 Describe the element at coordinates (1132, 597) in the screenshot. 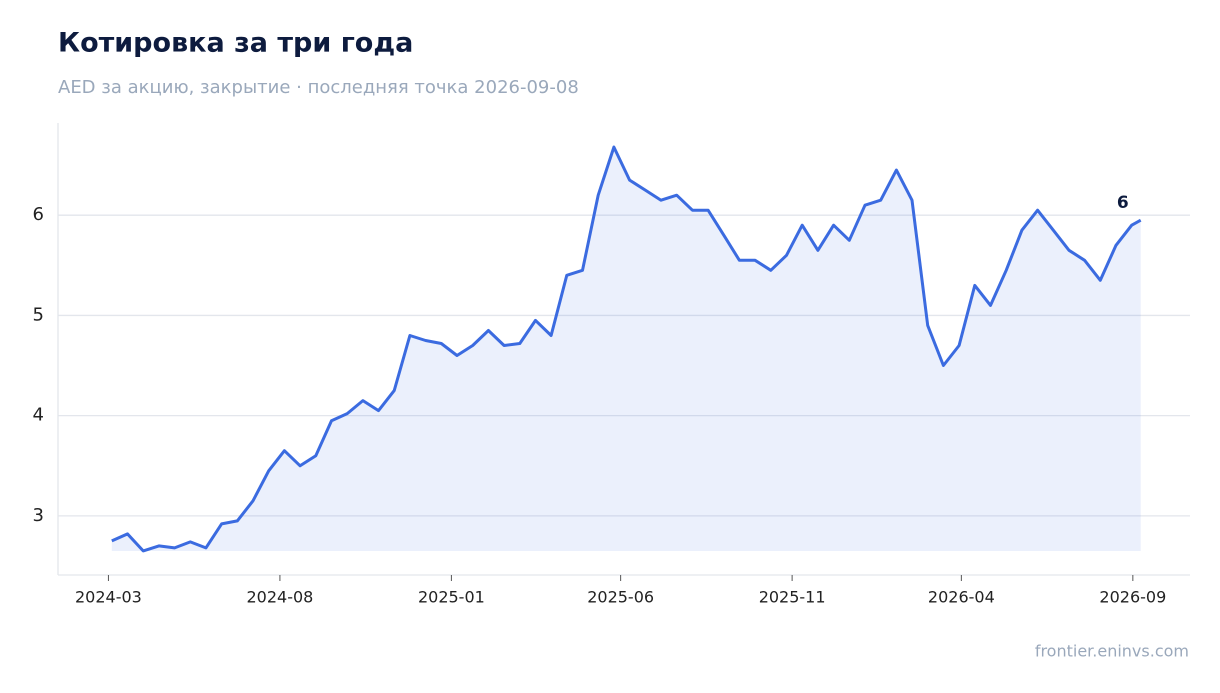

I see `x-tick-label: 2026-09` at that location.